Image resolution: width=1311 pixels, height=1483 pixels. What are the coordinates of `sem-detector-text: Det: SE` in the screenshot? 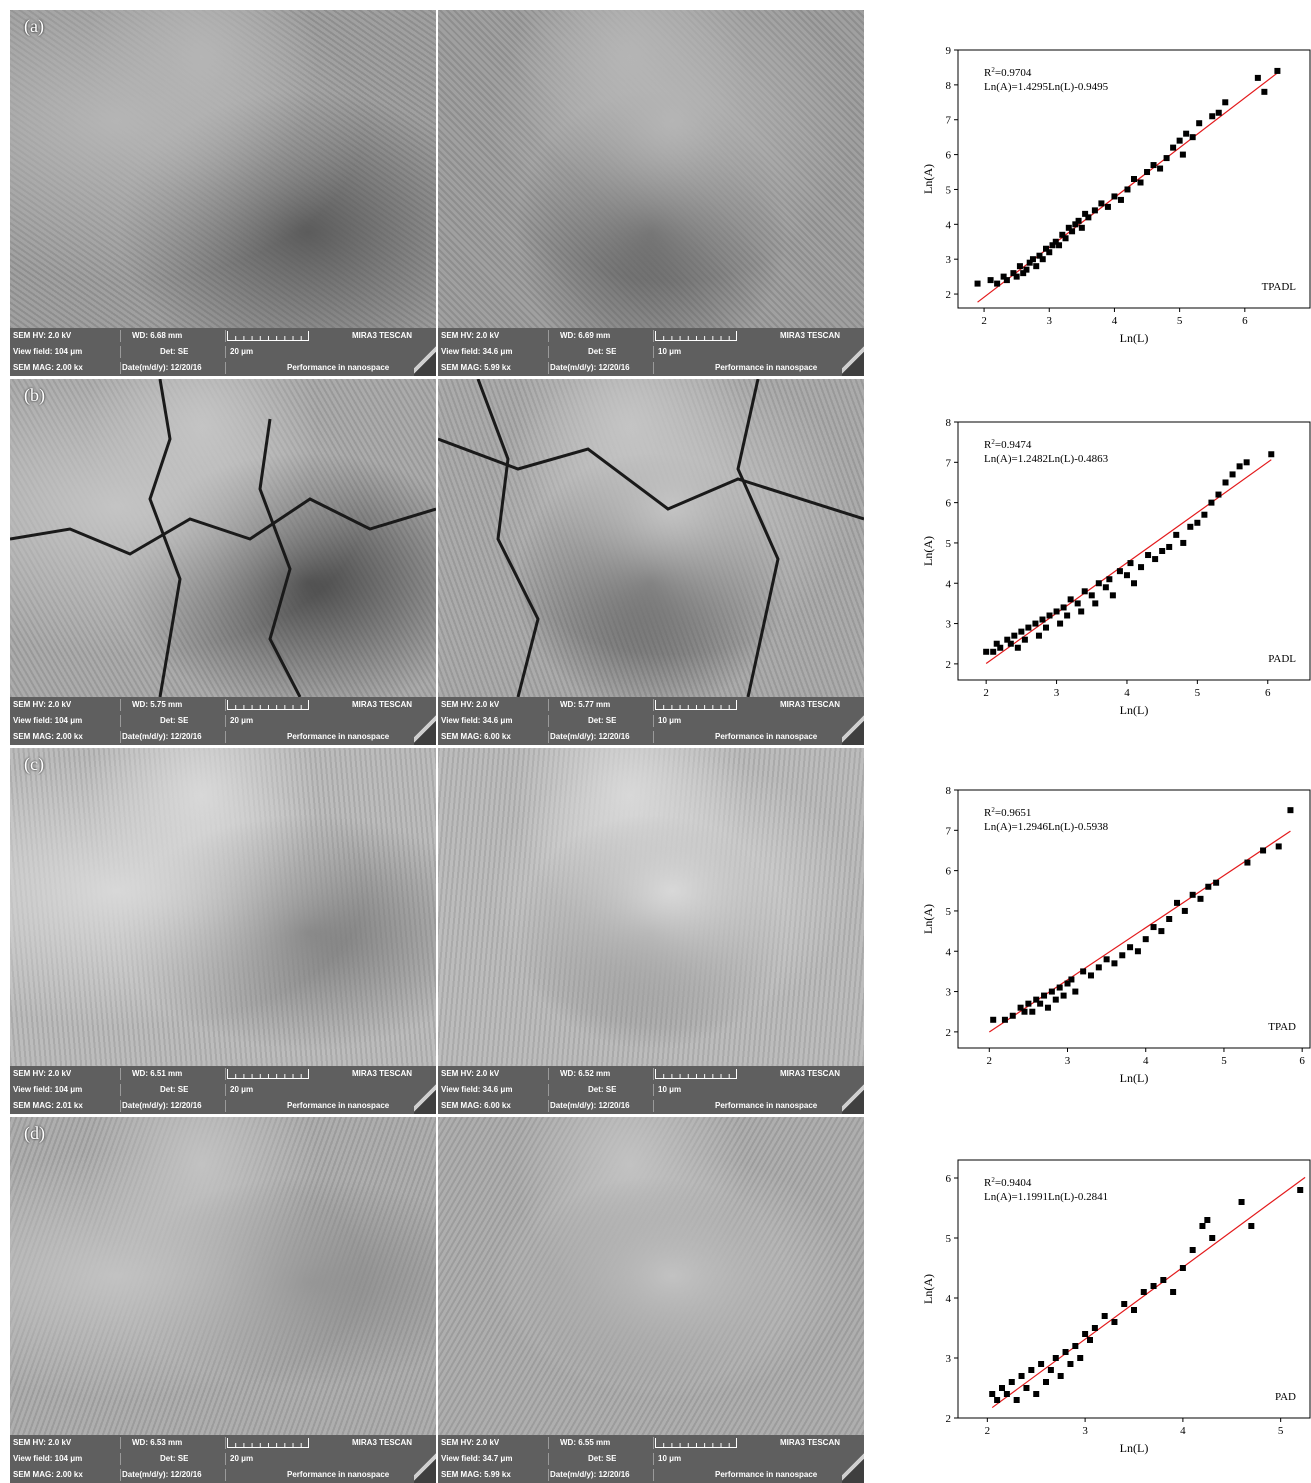 It's located at (602, 1089).